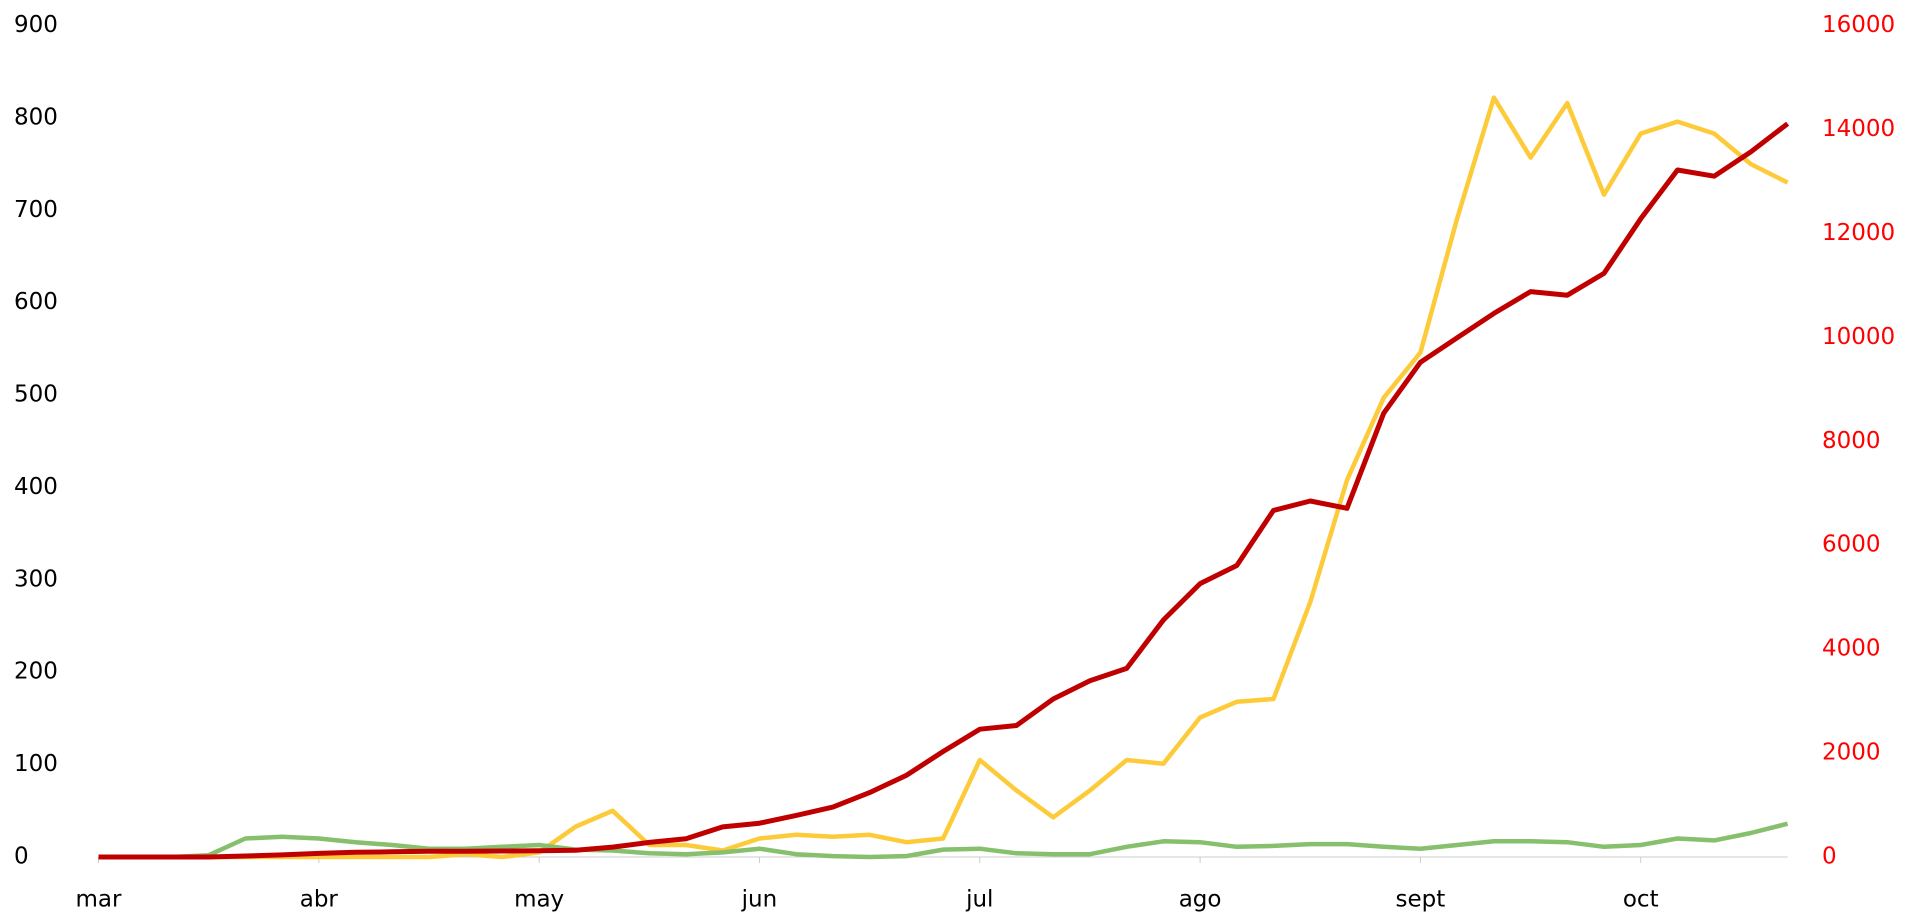 The height and width of the screenshot is (921, 1907). Describe the element at coordinates (943, 840) in the screenshot. I see `series-line` at that location.